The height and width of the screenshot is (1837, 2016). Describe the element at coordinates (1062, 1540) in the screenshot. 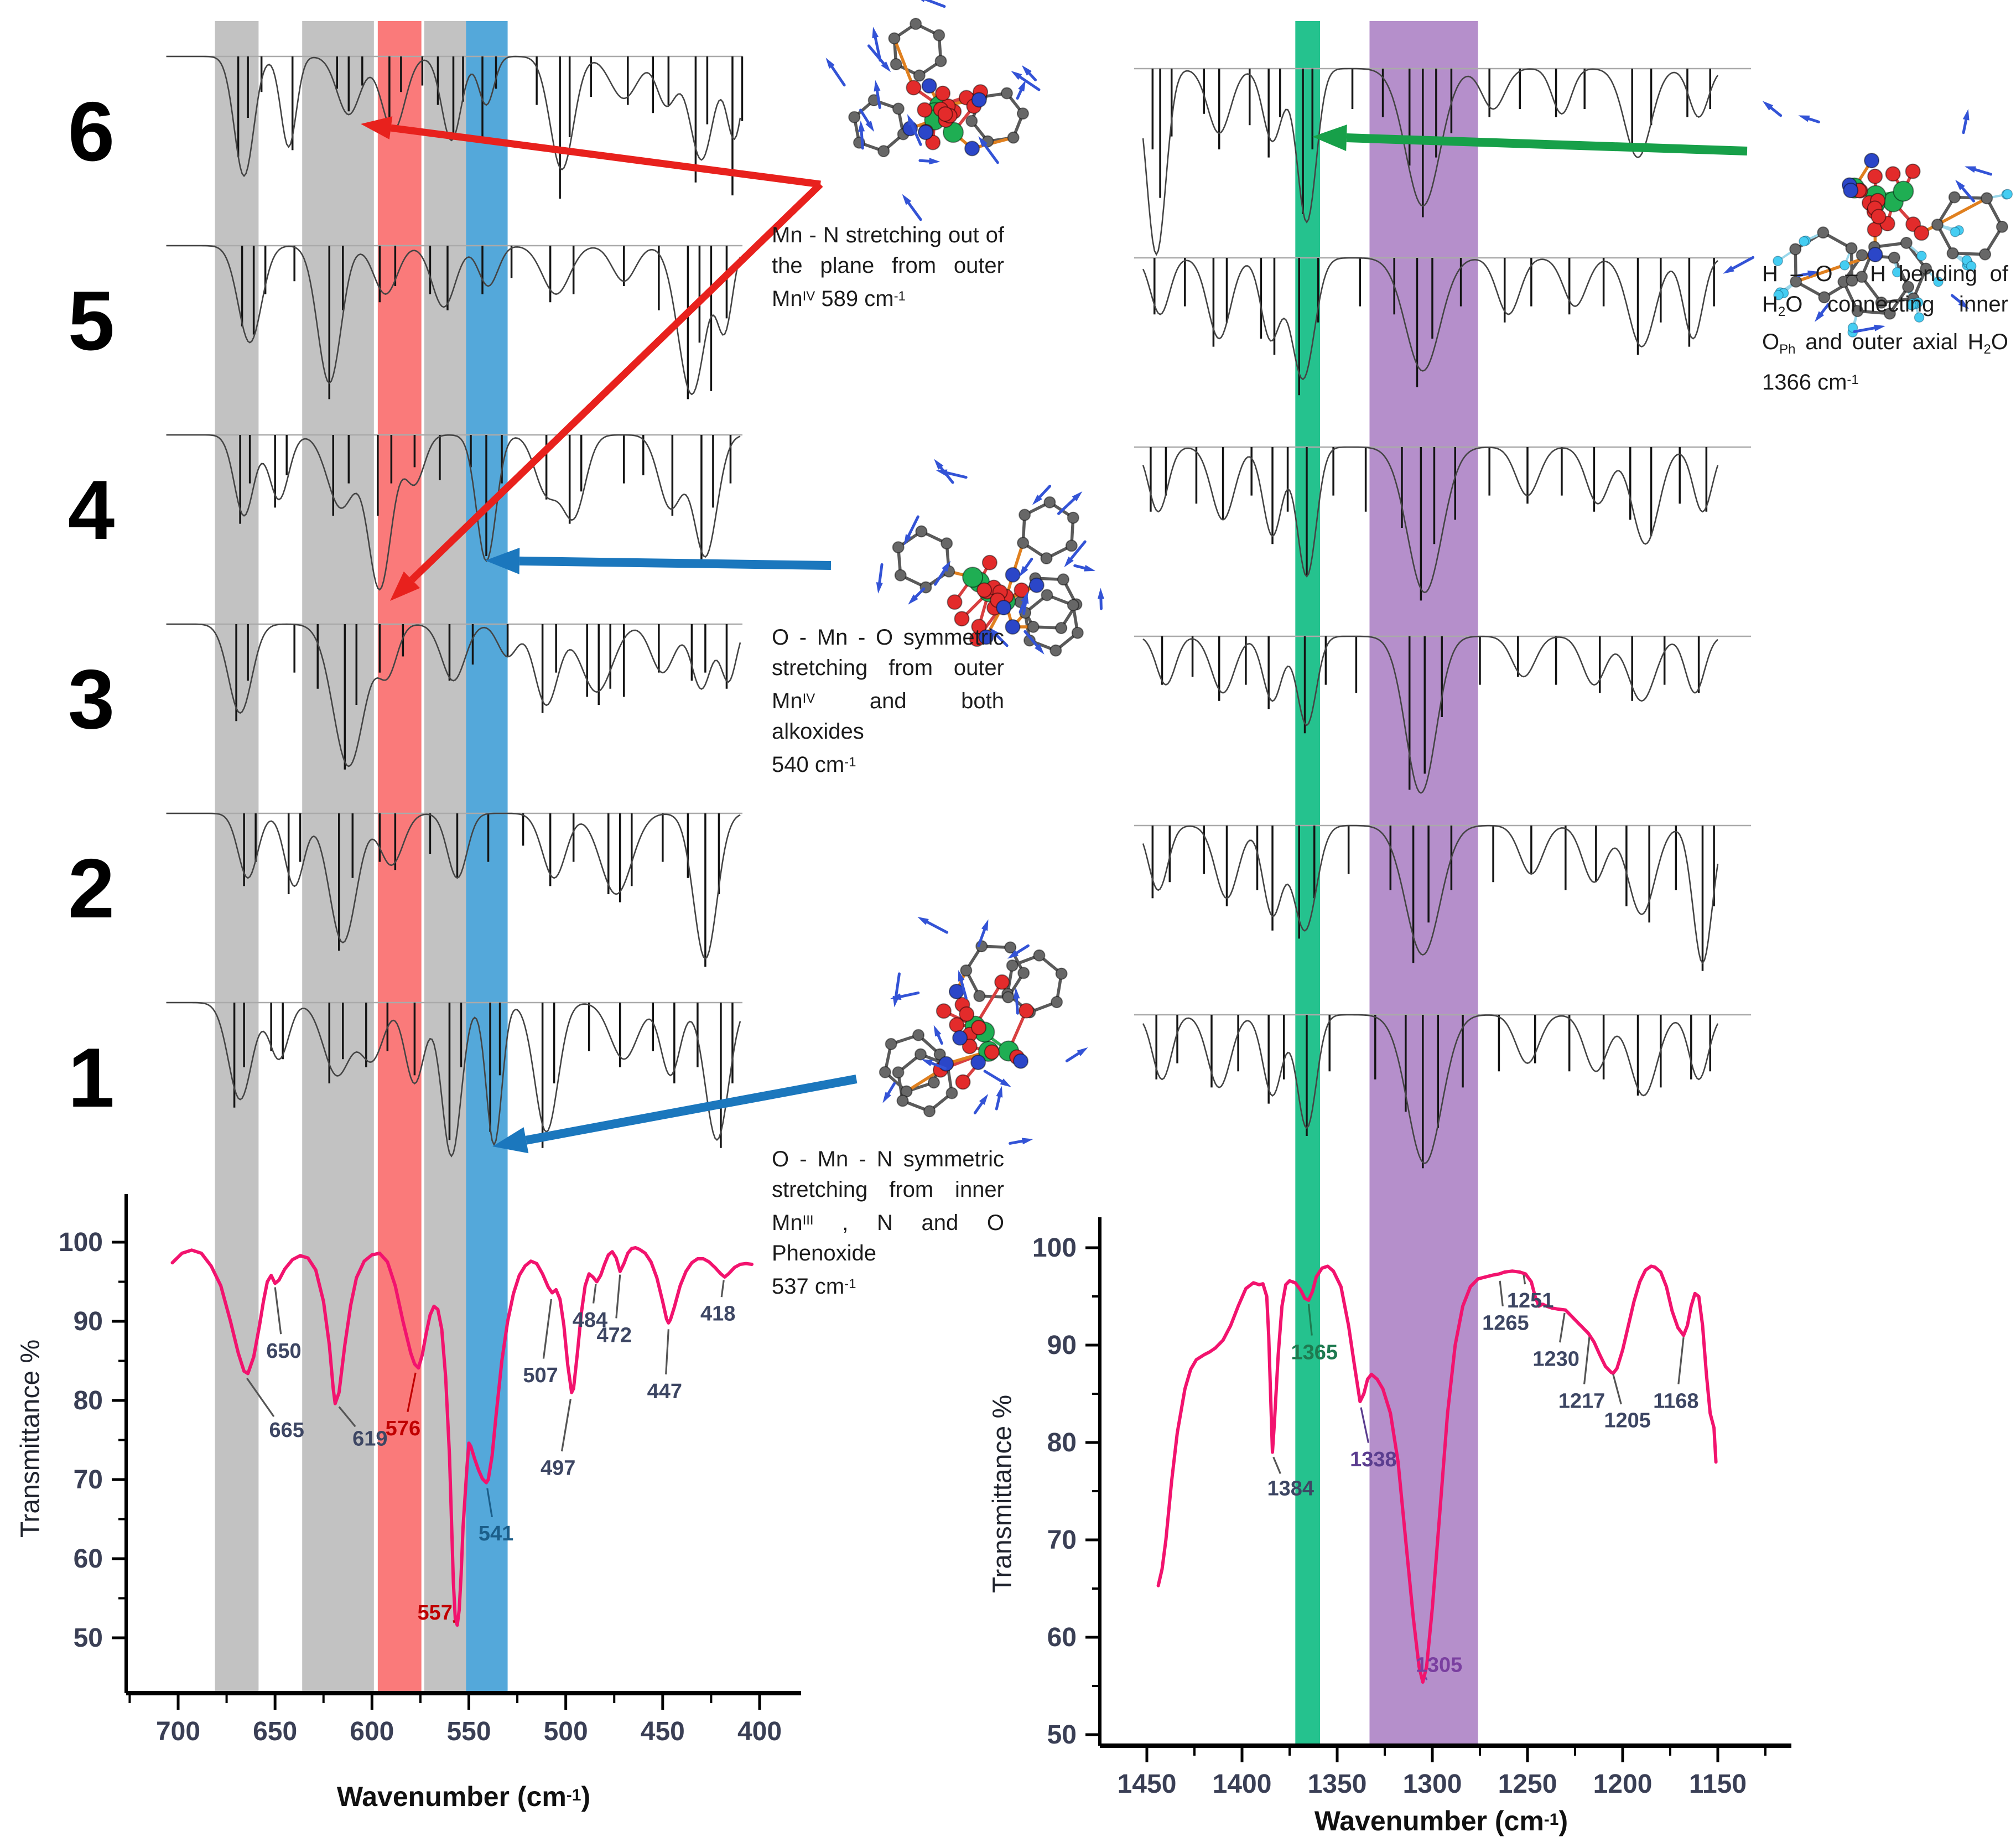

I see `y-tick-label: 70` at that location.